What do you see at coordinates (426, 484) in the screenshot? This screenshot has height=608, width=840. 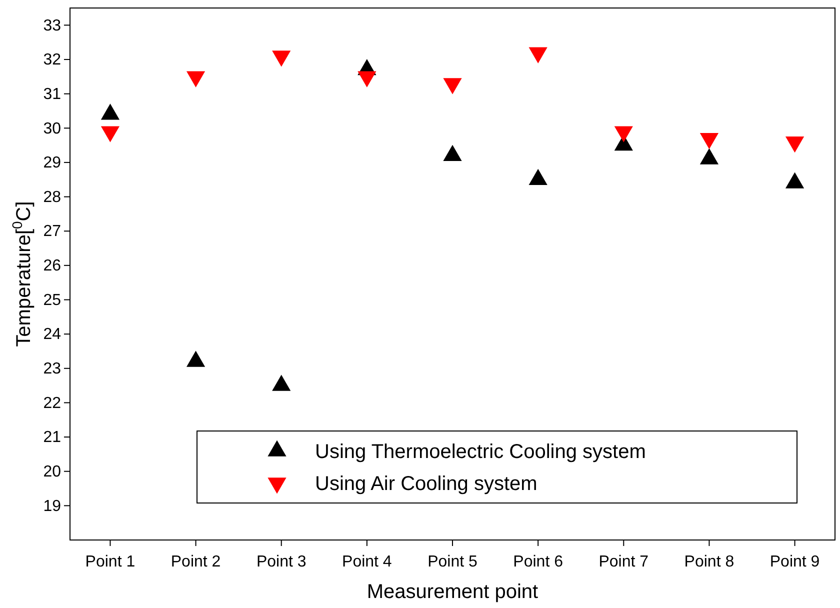 I see `legend-label: Using Air Cooling system` at bounding box center [426, 484].